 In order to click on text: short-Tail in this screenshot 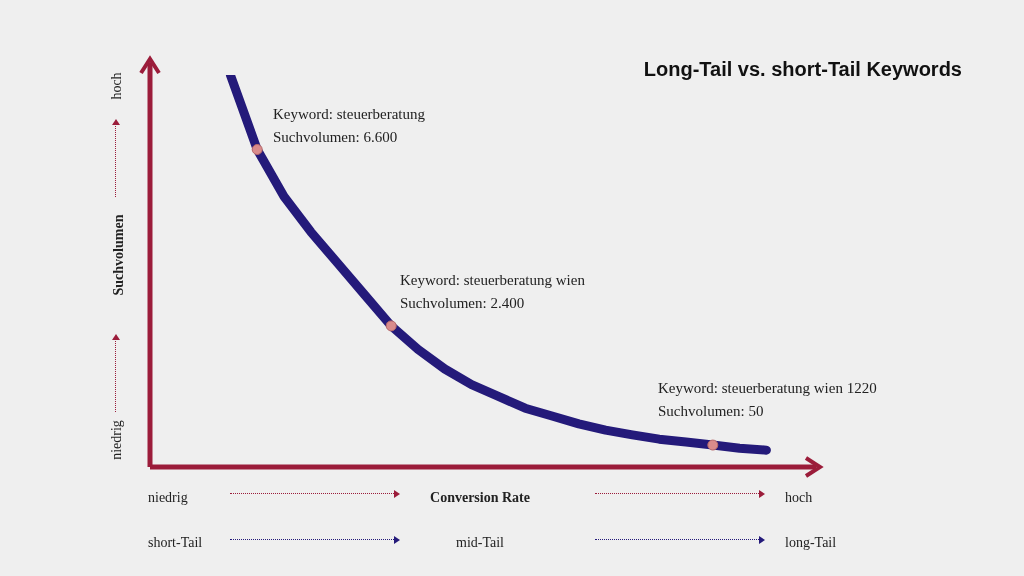, I will do `click(175, 543)`.